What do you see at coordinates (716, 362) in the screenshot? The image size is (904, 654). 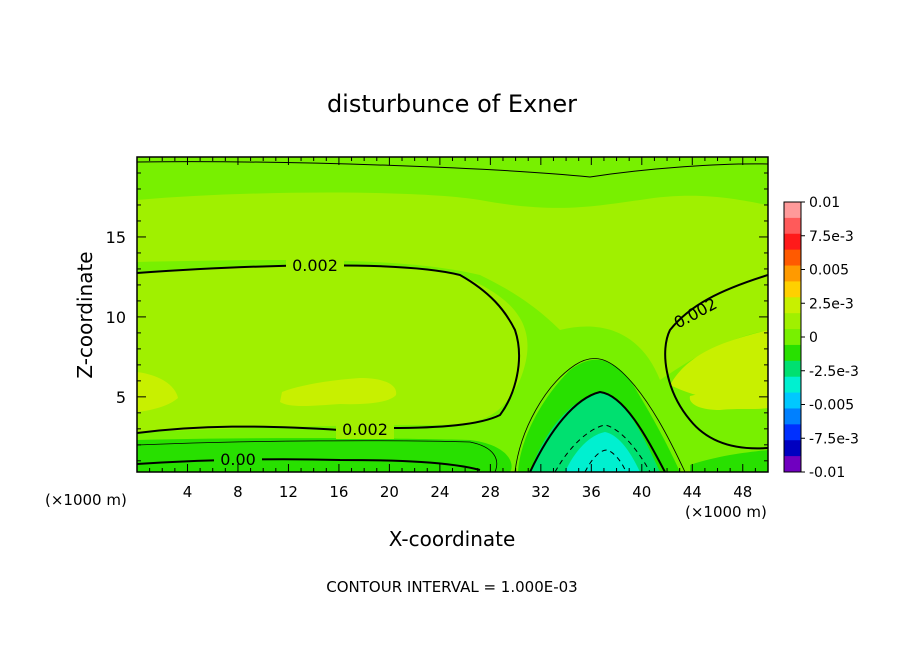 I see `contour-line-0002-right` at bounding box center [716, 362].